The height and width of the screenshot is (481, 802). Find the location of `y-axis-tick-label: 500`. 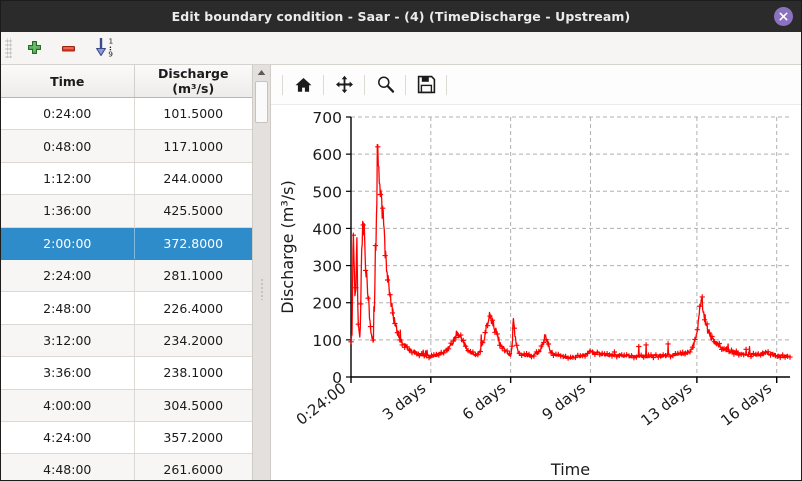

y-axis-tick-label: 500 is located at coordinates (327, 192).